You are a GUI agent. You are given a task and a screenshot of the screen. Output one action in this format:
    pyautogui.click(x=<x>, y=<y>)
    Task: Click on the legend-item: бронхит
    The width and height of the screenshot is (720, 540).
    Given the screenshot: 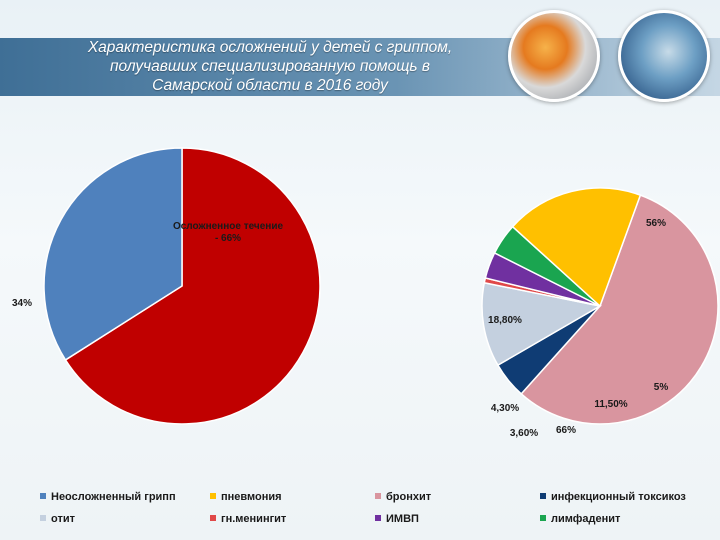 What is the action you would take?
    pyautogui.click(x=403, y=497)
    